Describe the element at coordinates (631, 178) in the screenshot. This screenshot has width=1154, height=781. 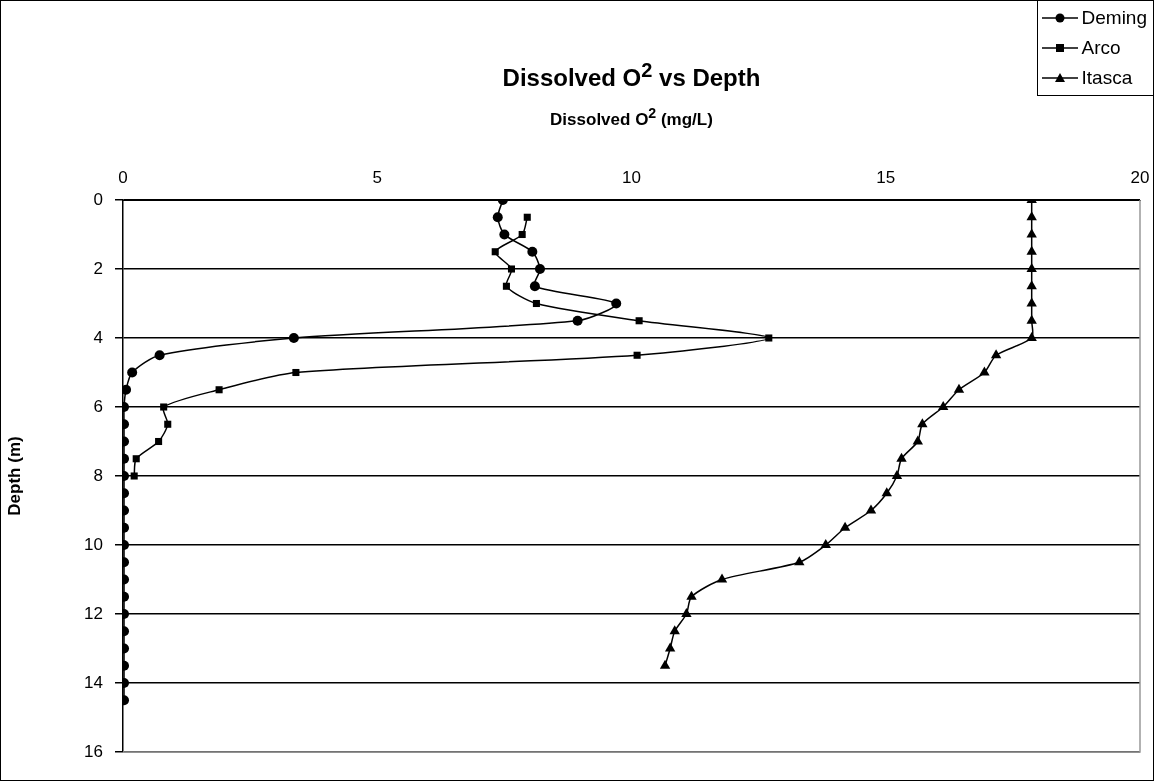
I see `x-tick-label: 10` at that location.